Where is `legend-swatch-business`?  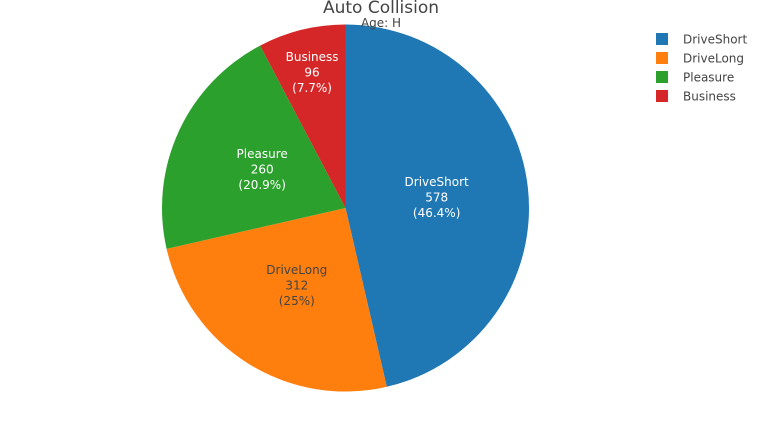 legend-swatch-business is located at coordinates (662, 96).